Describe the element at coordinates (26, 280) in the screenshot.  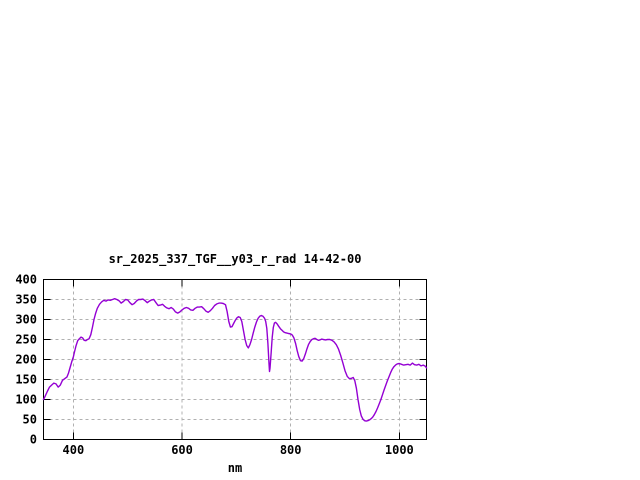
I see `y-tick-label: 400` at that location.